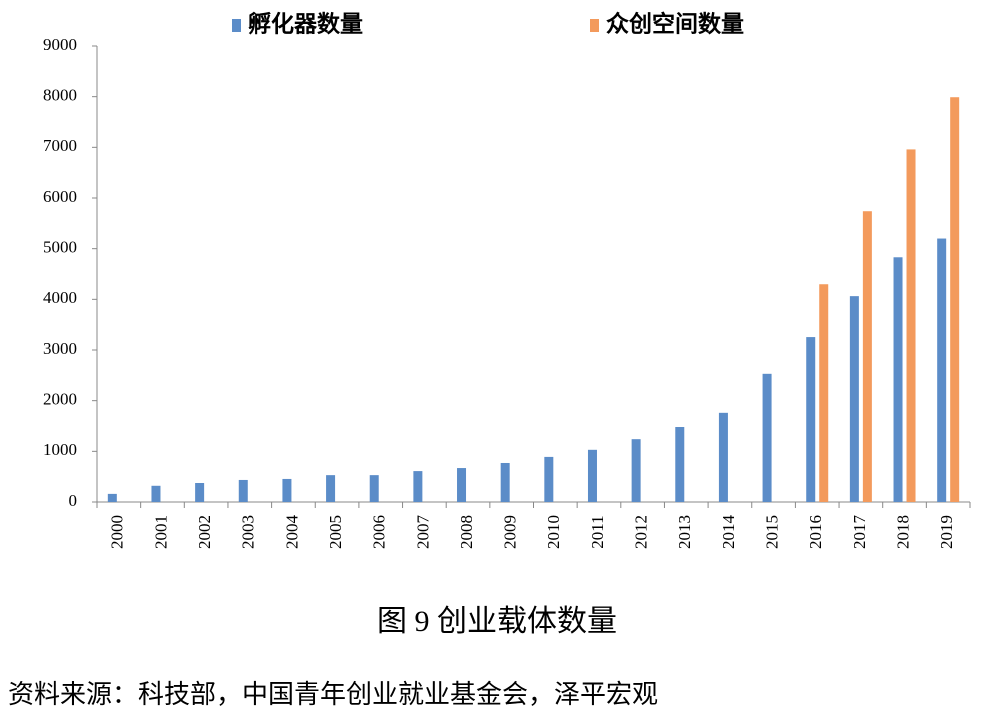  What do you see at coordinates (675, 23) in the screenshot?
I see `legend-label: 众创空间数量` at bounding box center [675, 23].